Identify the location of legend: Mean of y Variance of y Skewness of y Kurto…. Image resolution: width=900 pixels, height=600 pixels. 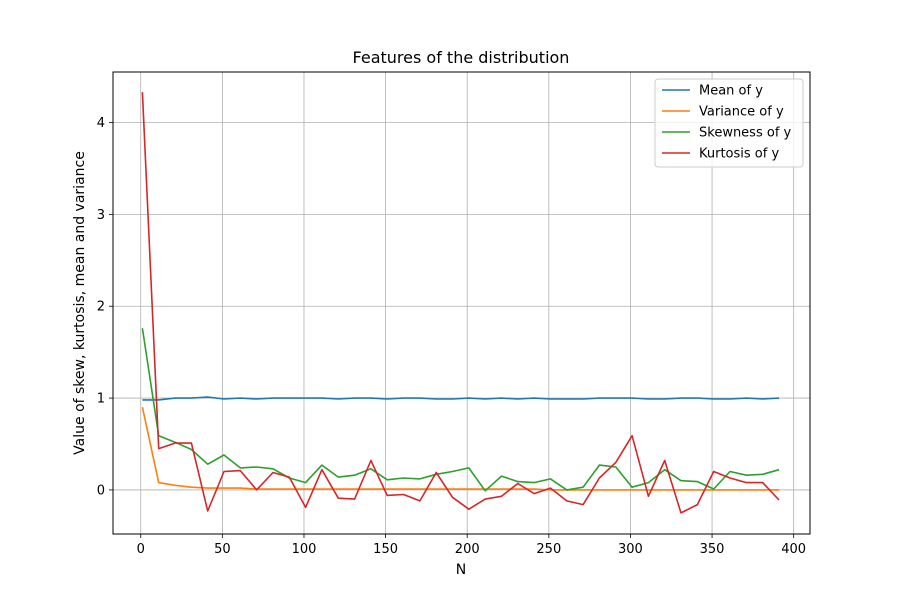
(729, 123).